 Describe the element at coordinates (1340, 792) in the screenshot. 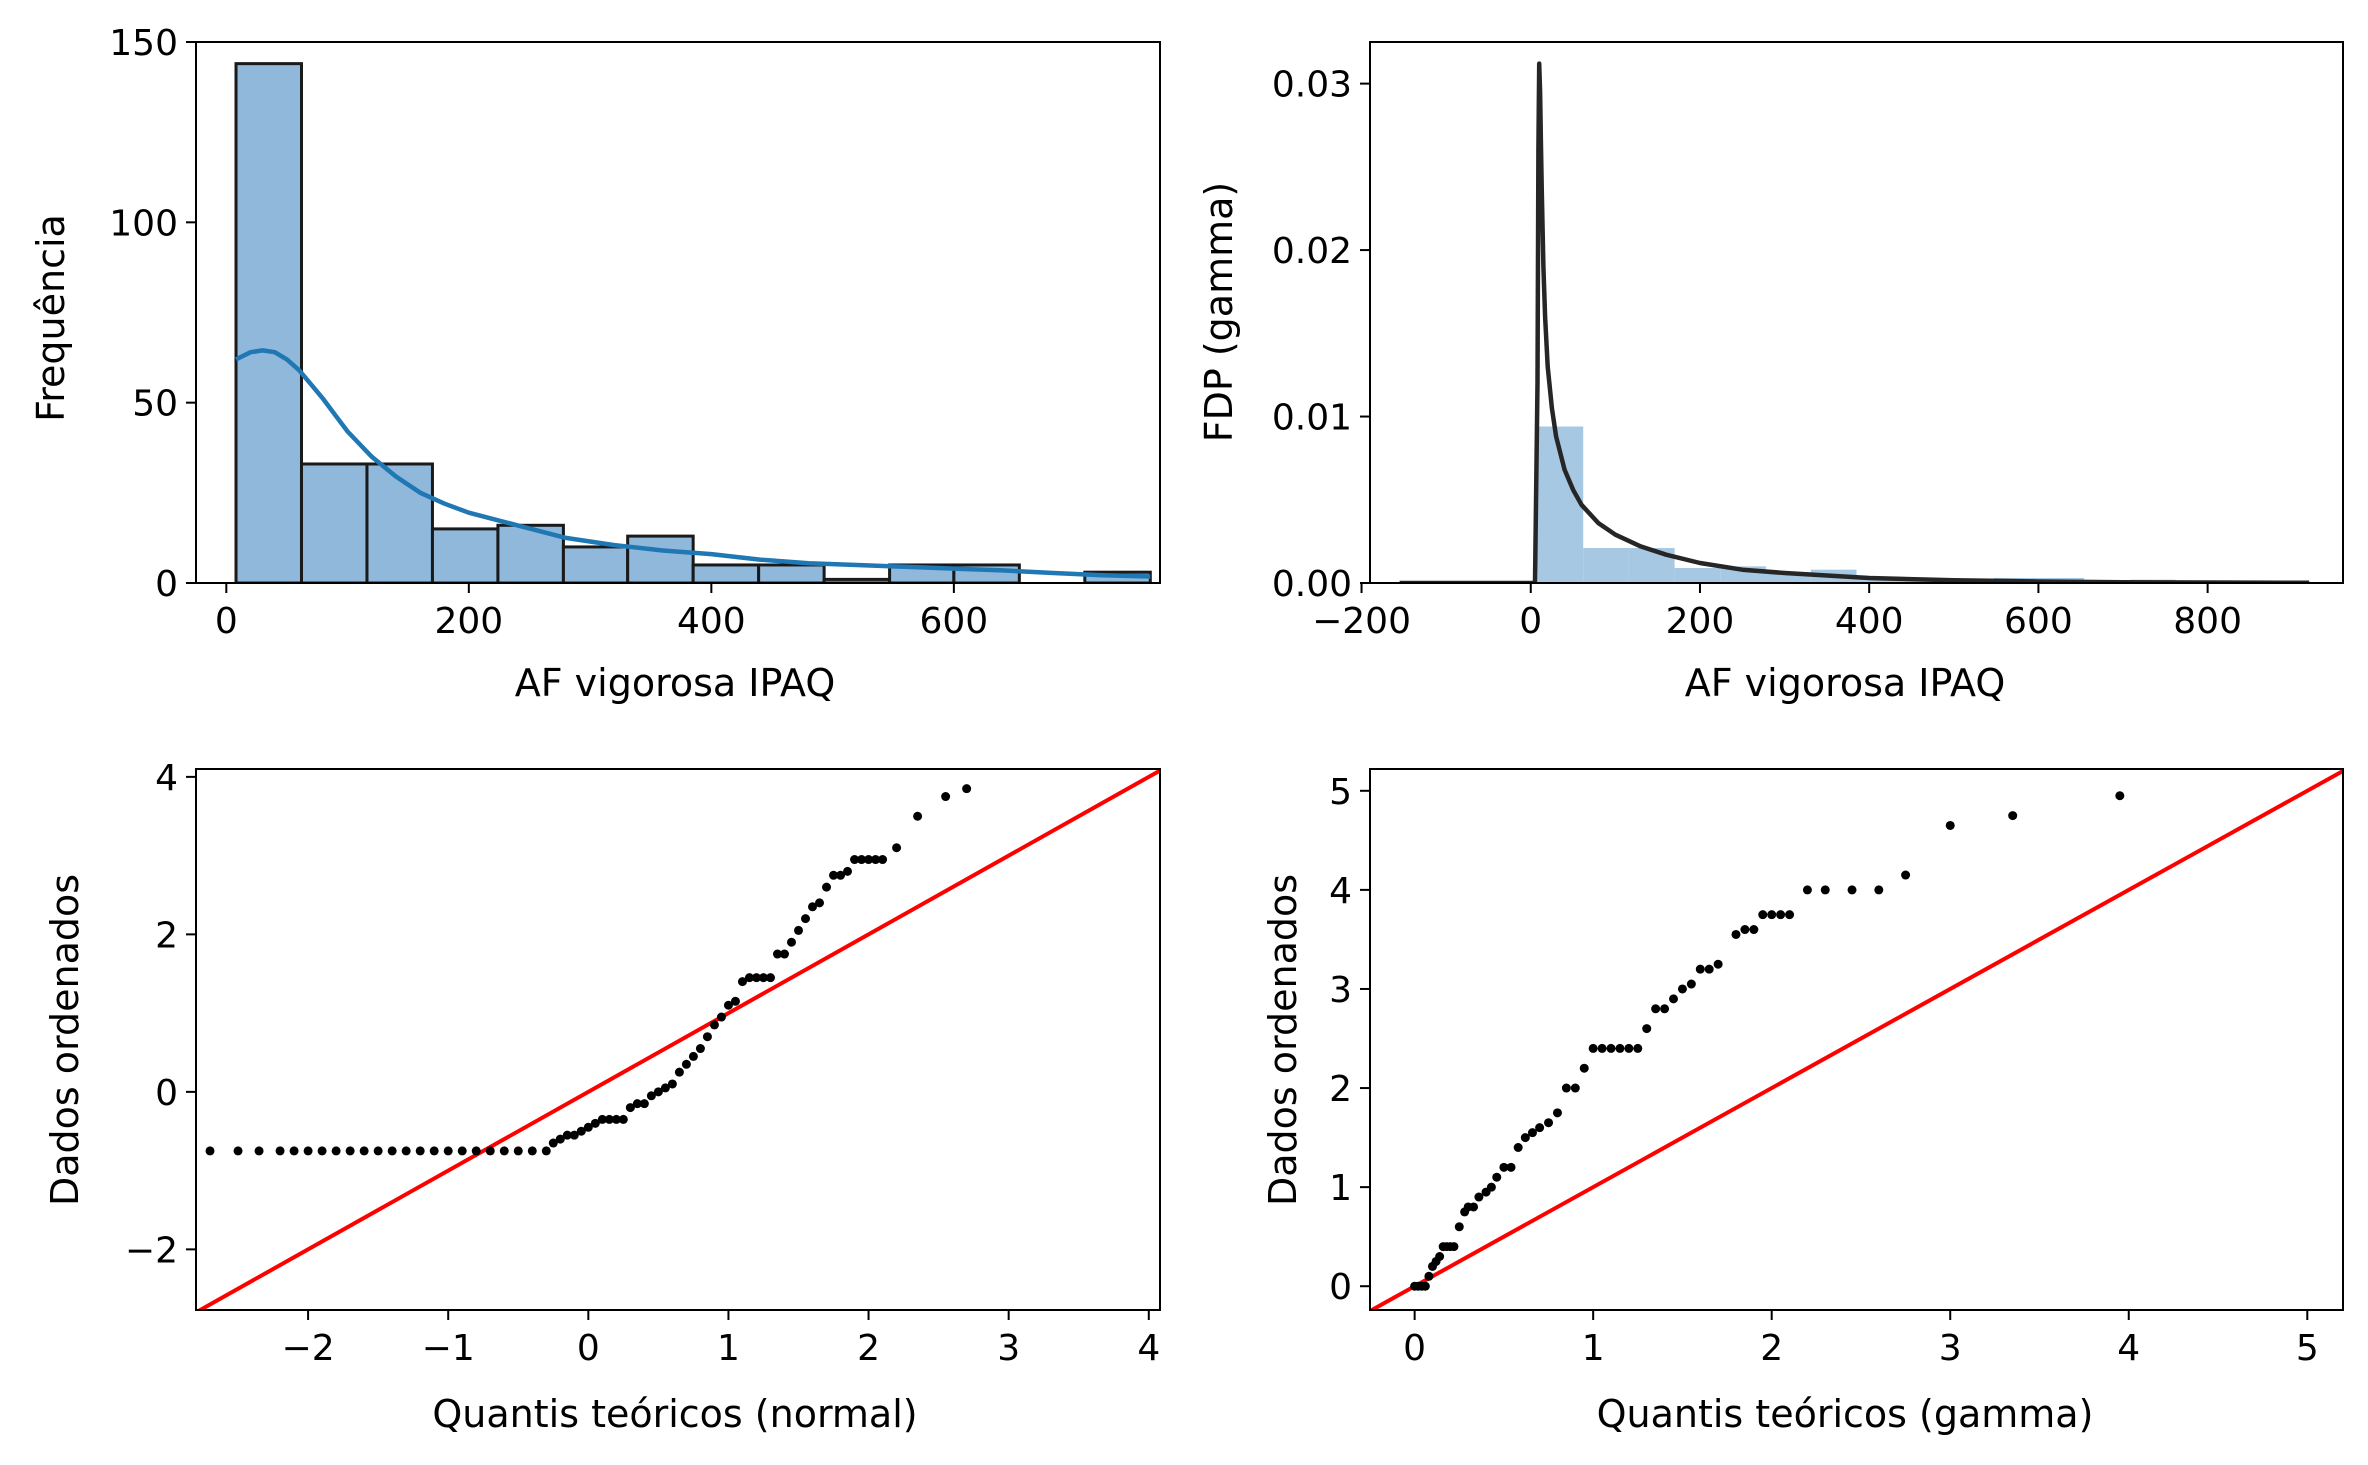

I see `y-tick-label: 5` at that location.